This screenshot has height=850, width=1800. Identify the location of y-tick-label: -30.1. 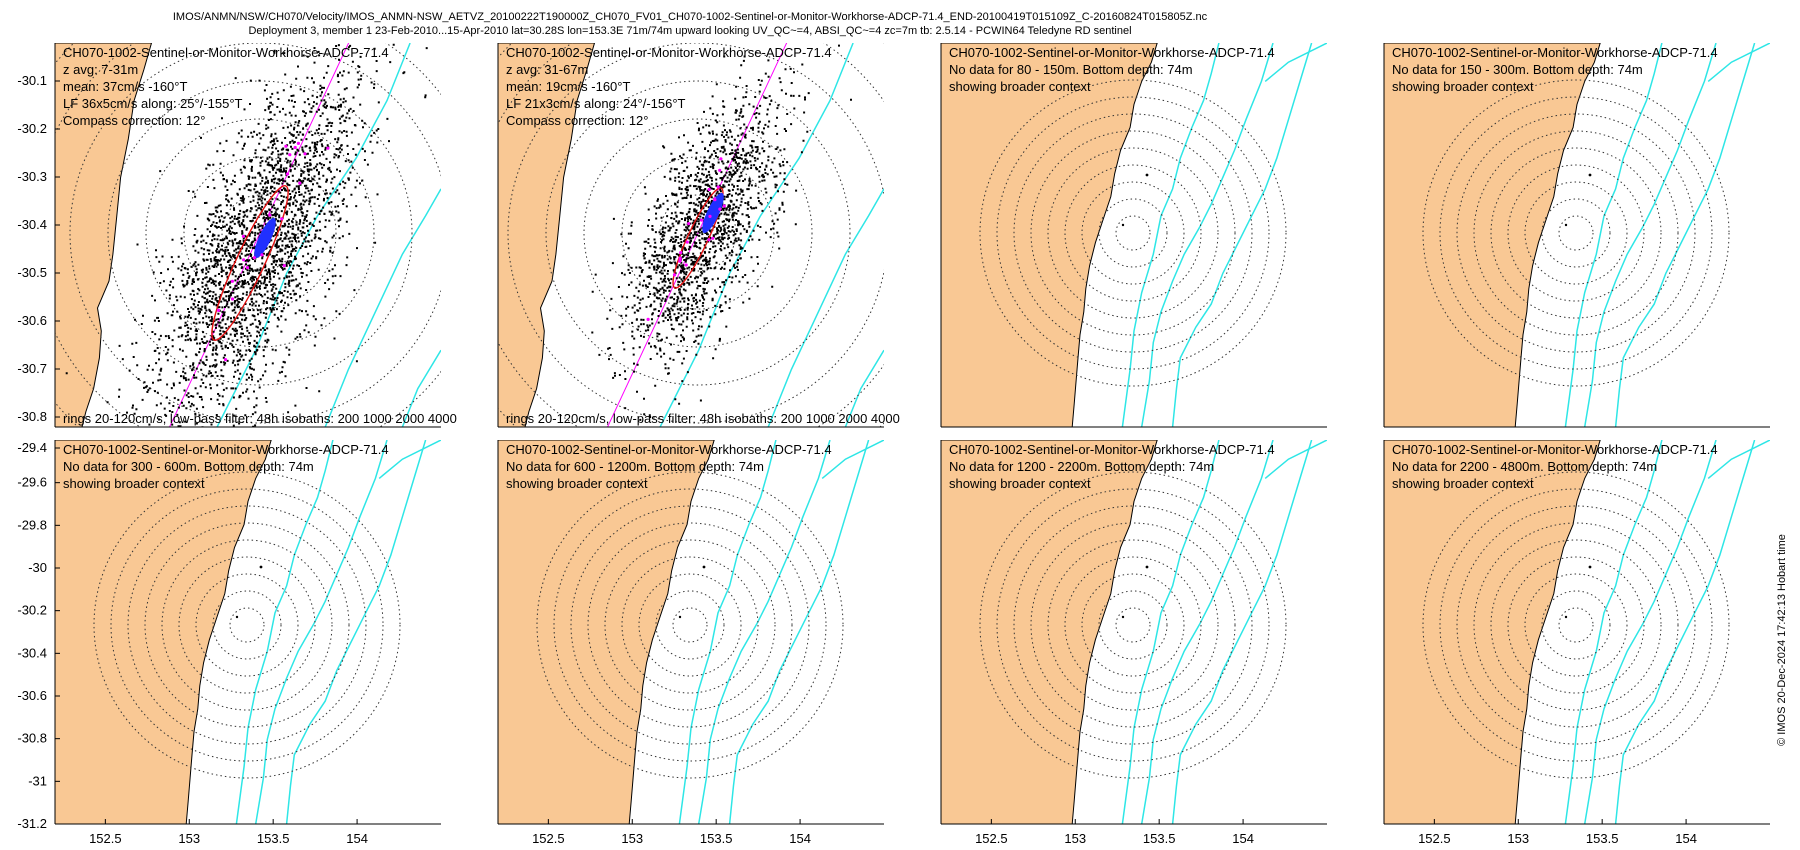
(32, 80).